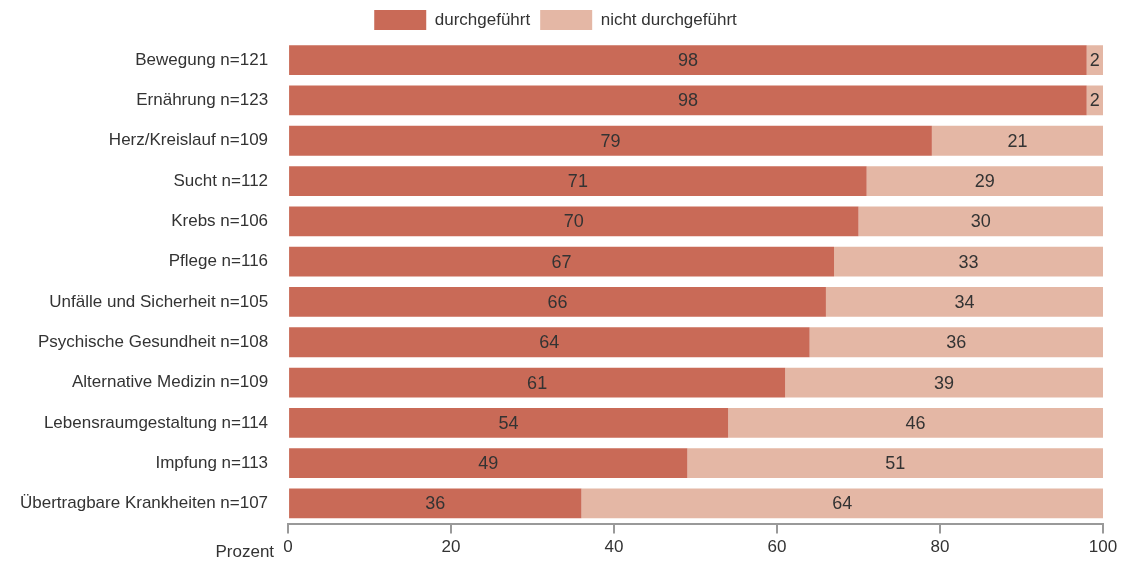  Describe the element at coordinates (220, 221) in the screenshot. I see `y-tick-label: Krebs n=106` at that location.